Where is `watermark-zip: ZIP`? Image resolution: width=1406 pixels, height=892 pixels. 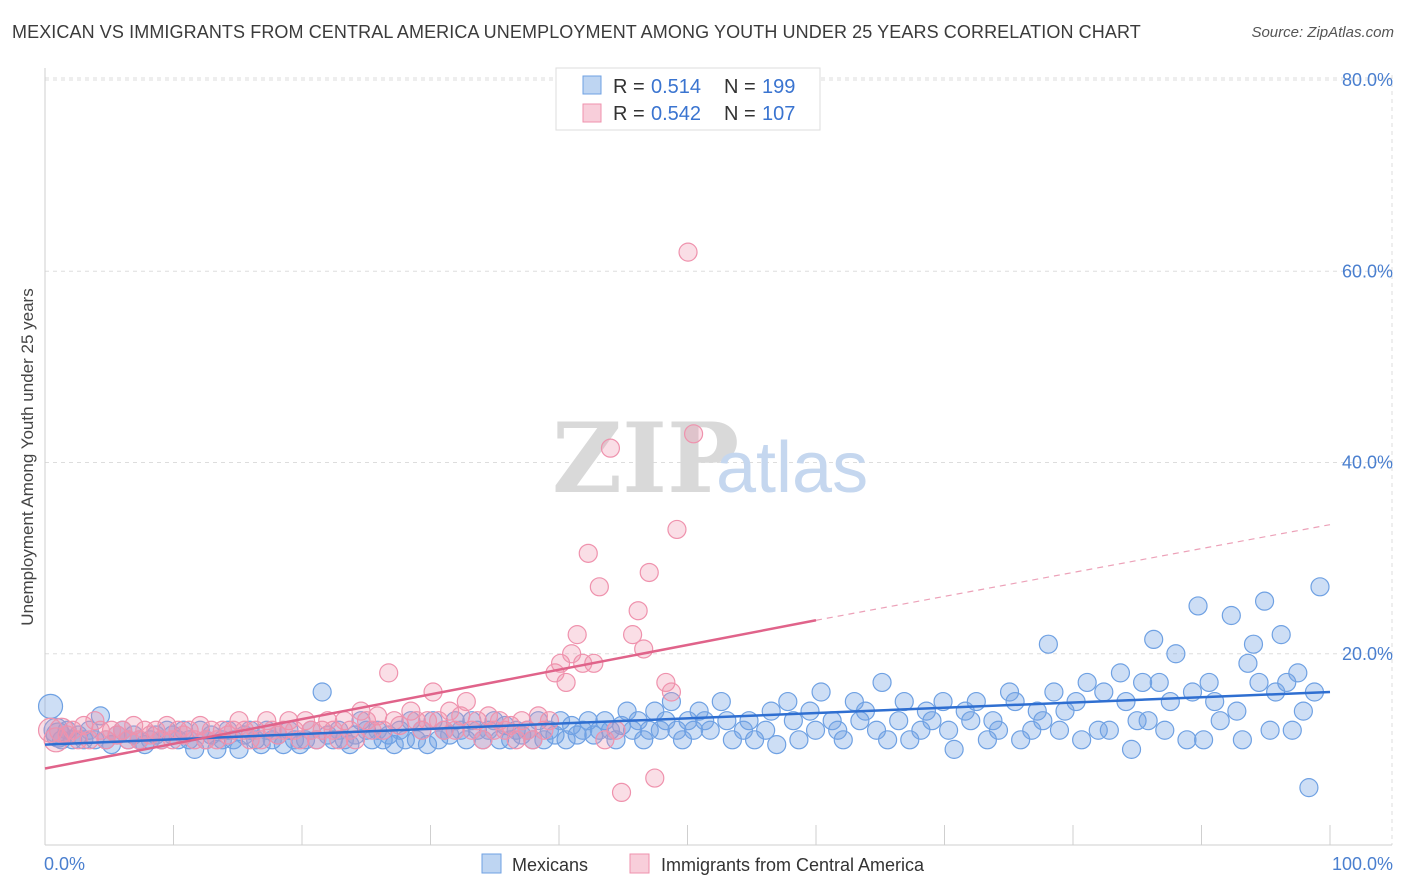
watermark-zip: ZIP is located at coordinates (645, 458).